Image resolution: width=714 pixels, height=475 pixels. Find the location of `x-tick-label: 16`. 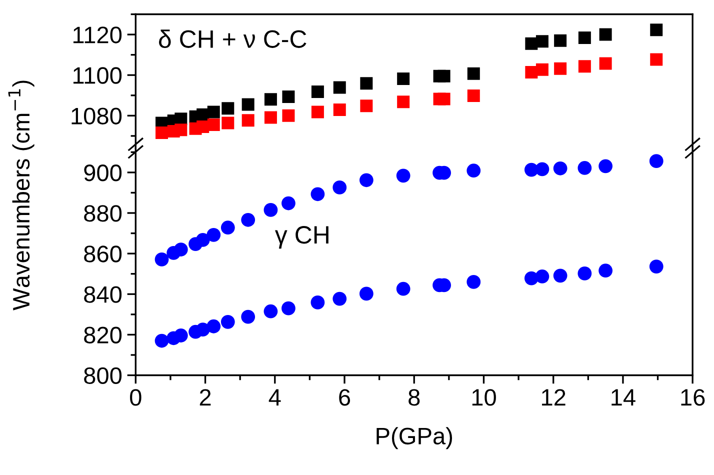

x-tick-label: 16 is located at coordinates (693, 397).